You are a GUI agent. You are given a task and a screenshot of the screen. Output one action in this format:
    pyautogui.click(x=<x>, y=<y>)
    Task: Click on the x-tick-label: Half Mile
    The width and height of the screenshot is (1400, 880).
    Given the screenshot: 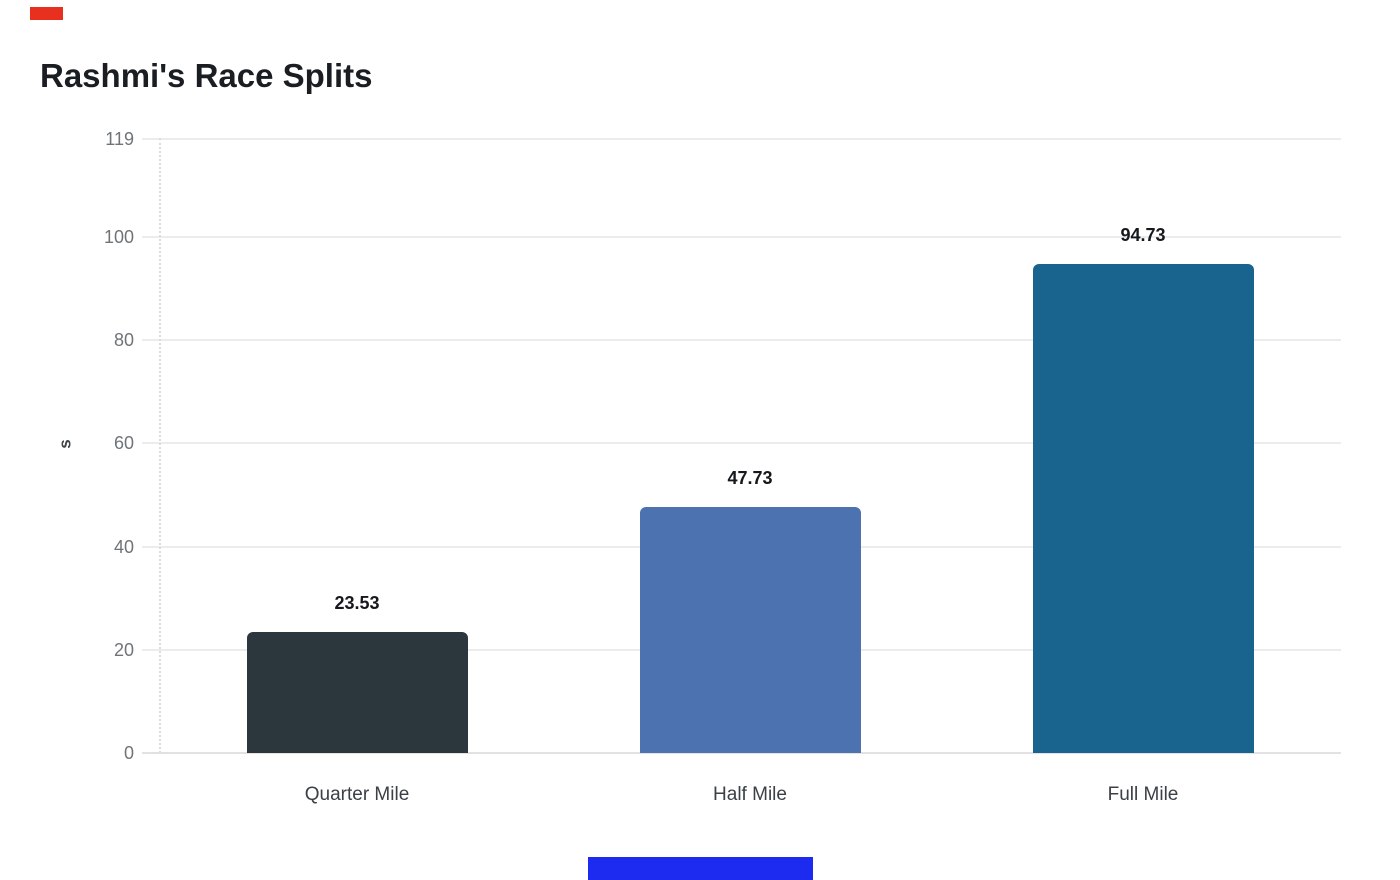 What is the action you would take?
    pyautogui.click(x=750, y=794)
    